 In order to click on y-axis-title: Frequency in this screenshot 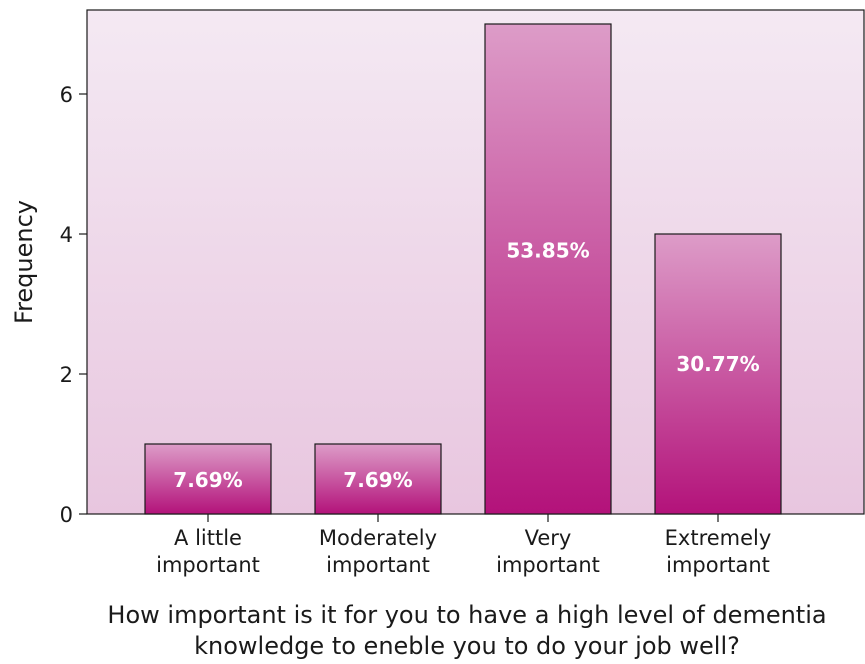, I will do `click(24, 262)`.